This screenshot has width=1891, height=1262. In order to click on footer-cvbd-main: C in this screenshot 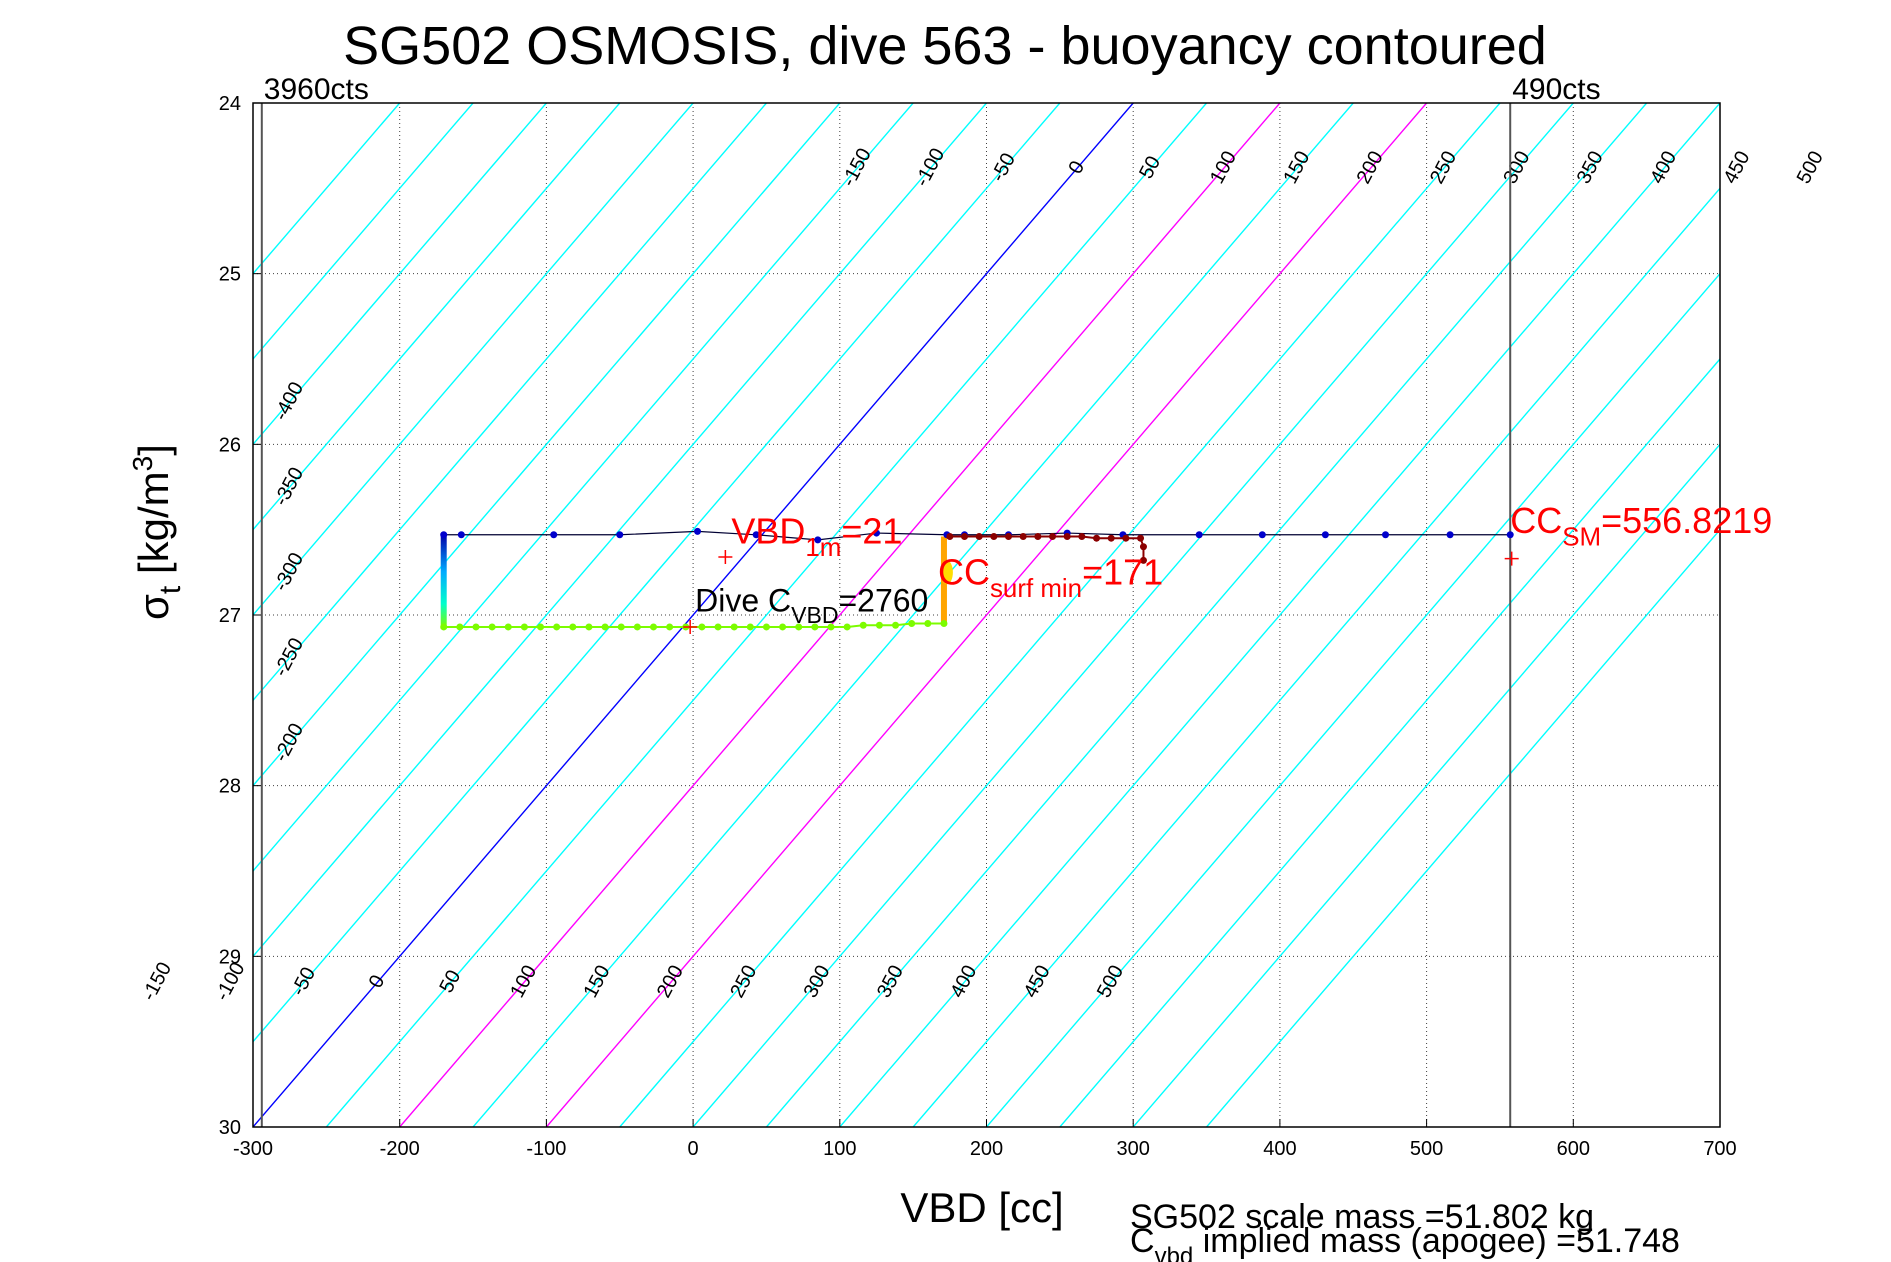, I will do `click(1142, 1241)`.